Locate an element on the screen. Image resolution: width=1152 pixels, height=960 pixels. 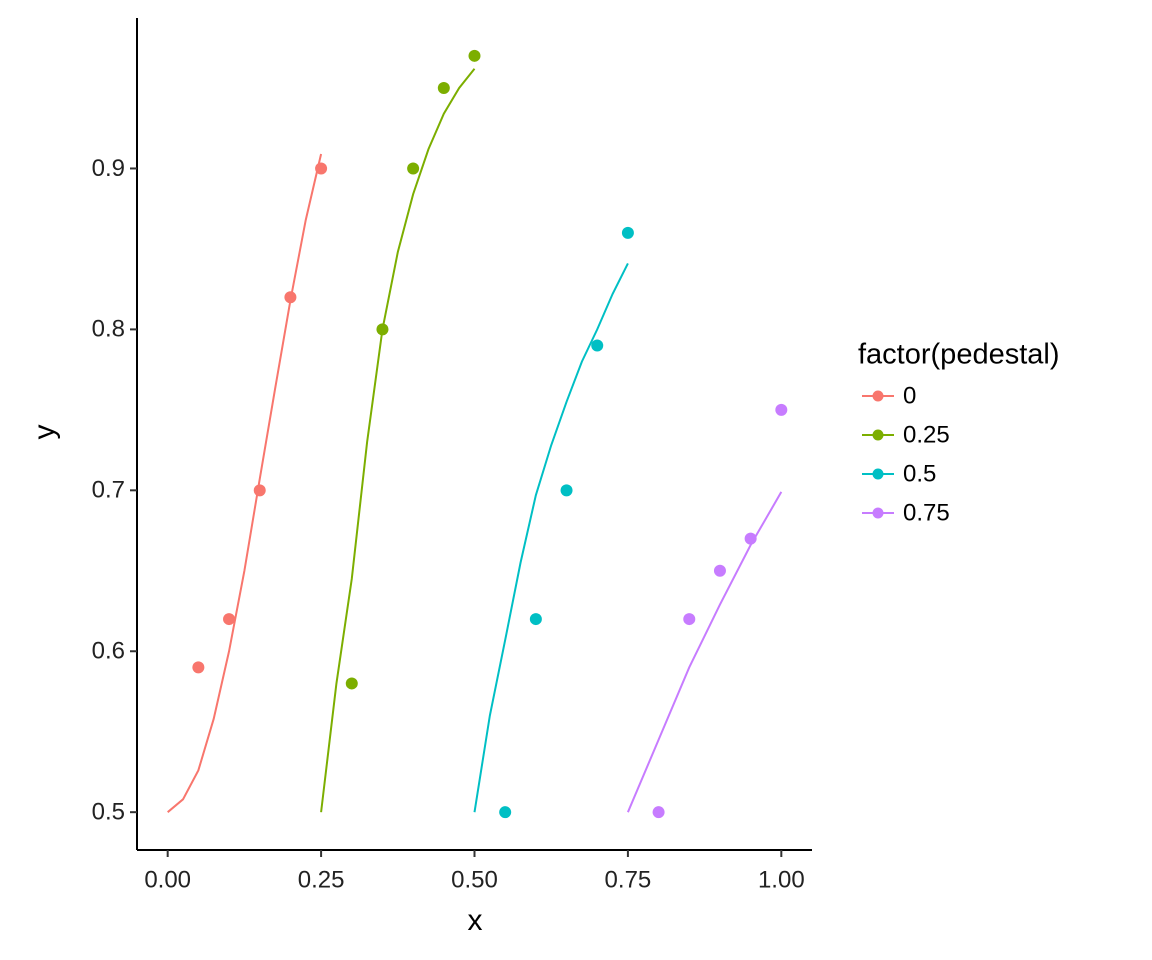
y-tick-label: 0.5 is located at coordinates (108, 812).